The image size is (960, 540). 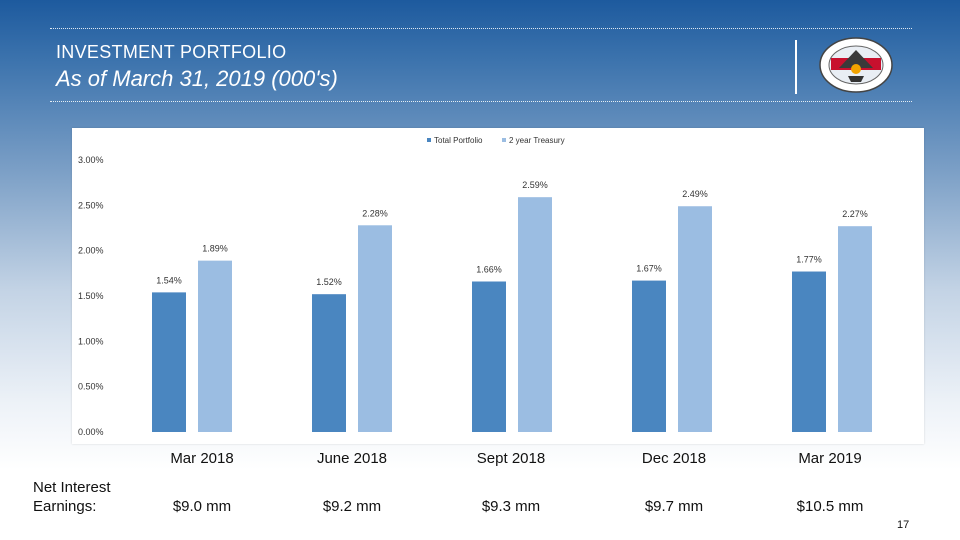 I want to click on category-label-mar-2019: Mar 2019, so click(x=830, y=458).